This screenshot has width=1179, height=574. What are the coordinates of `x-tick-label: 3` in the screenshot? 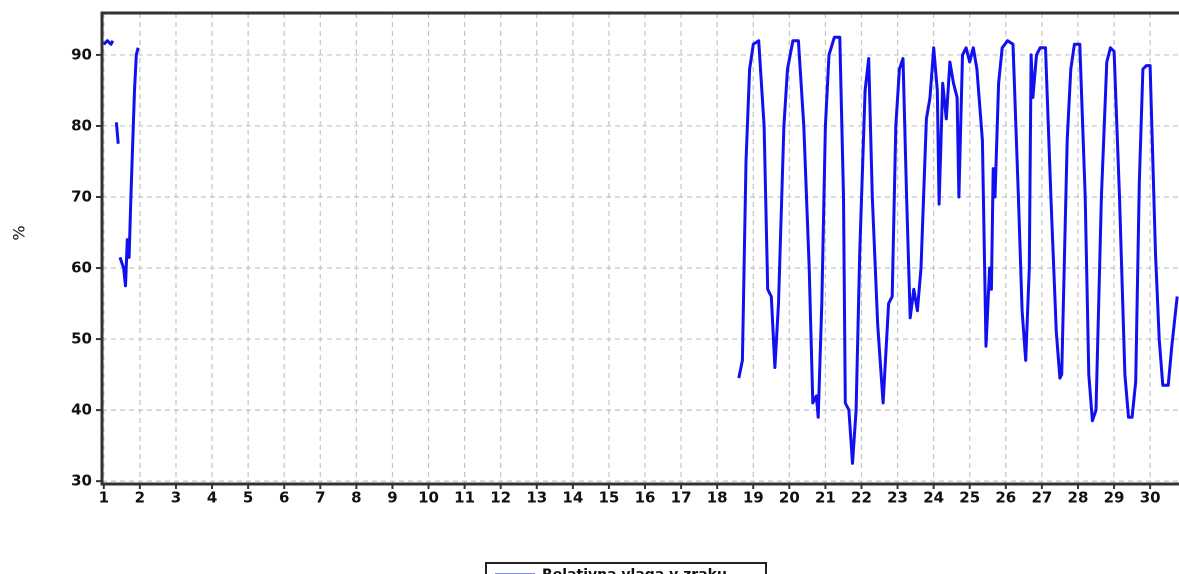 It's located at (176, 498).